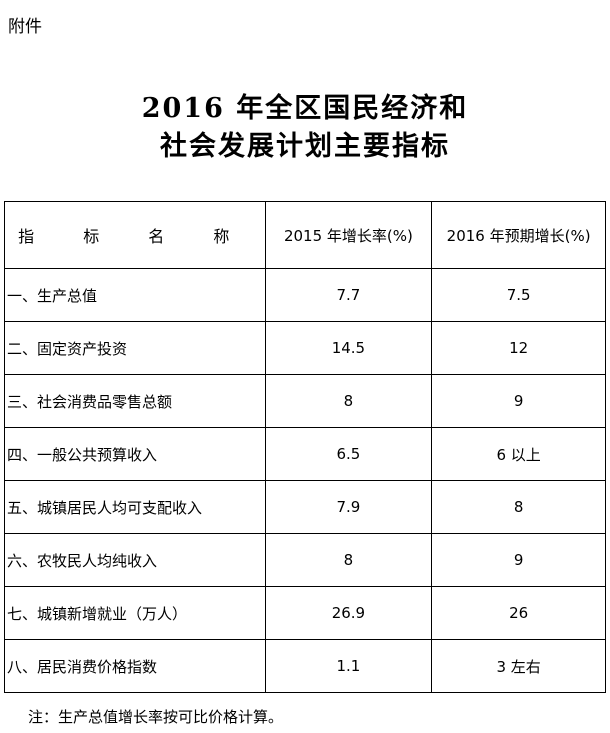  Describe the element at coordinates (348, 454) in the screenshot. I see `growth-2015: 6.5` at that location.